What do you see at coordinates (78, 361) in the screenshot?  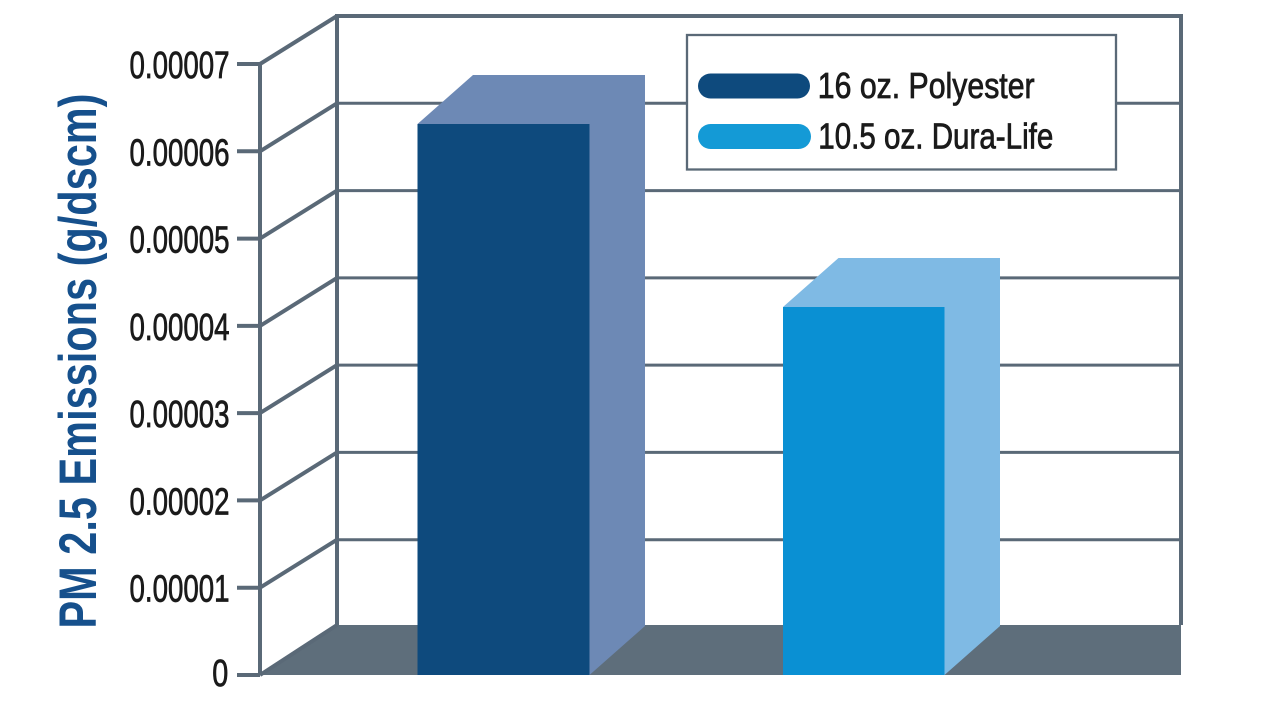 I see `svg-text: PM 2.5 Emissions (g/dscm)` at bounding box center [78, 361].